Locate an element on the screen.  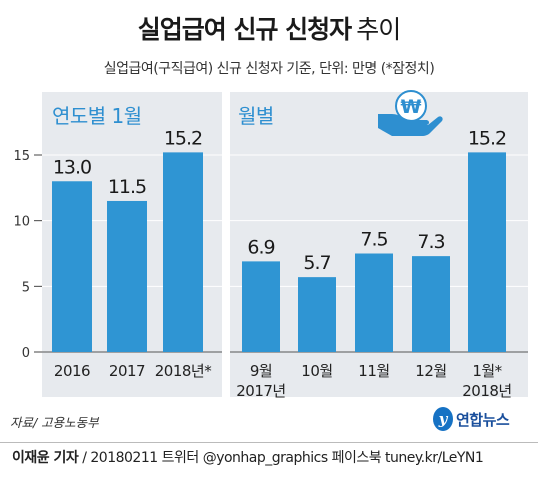
chart-title: 실업급여 신규 신청자 추이 is located at coordinates (269, 28).